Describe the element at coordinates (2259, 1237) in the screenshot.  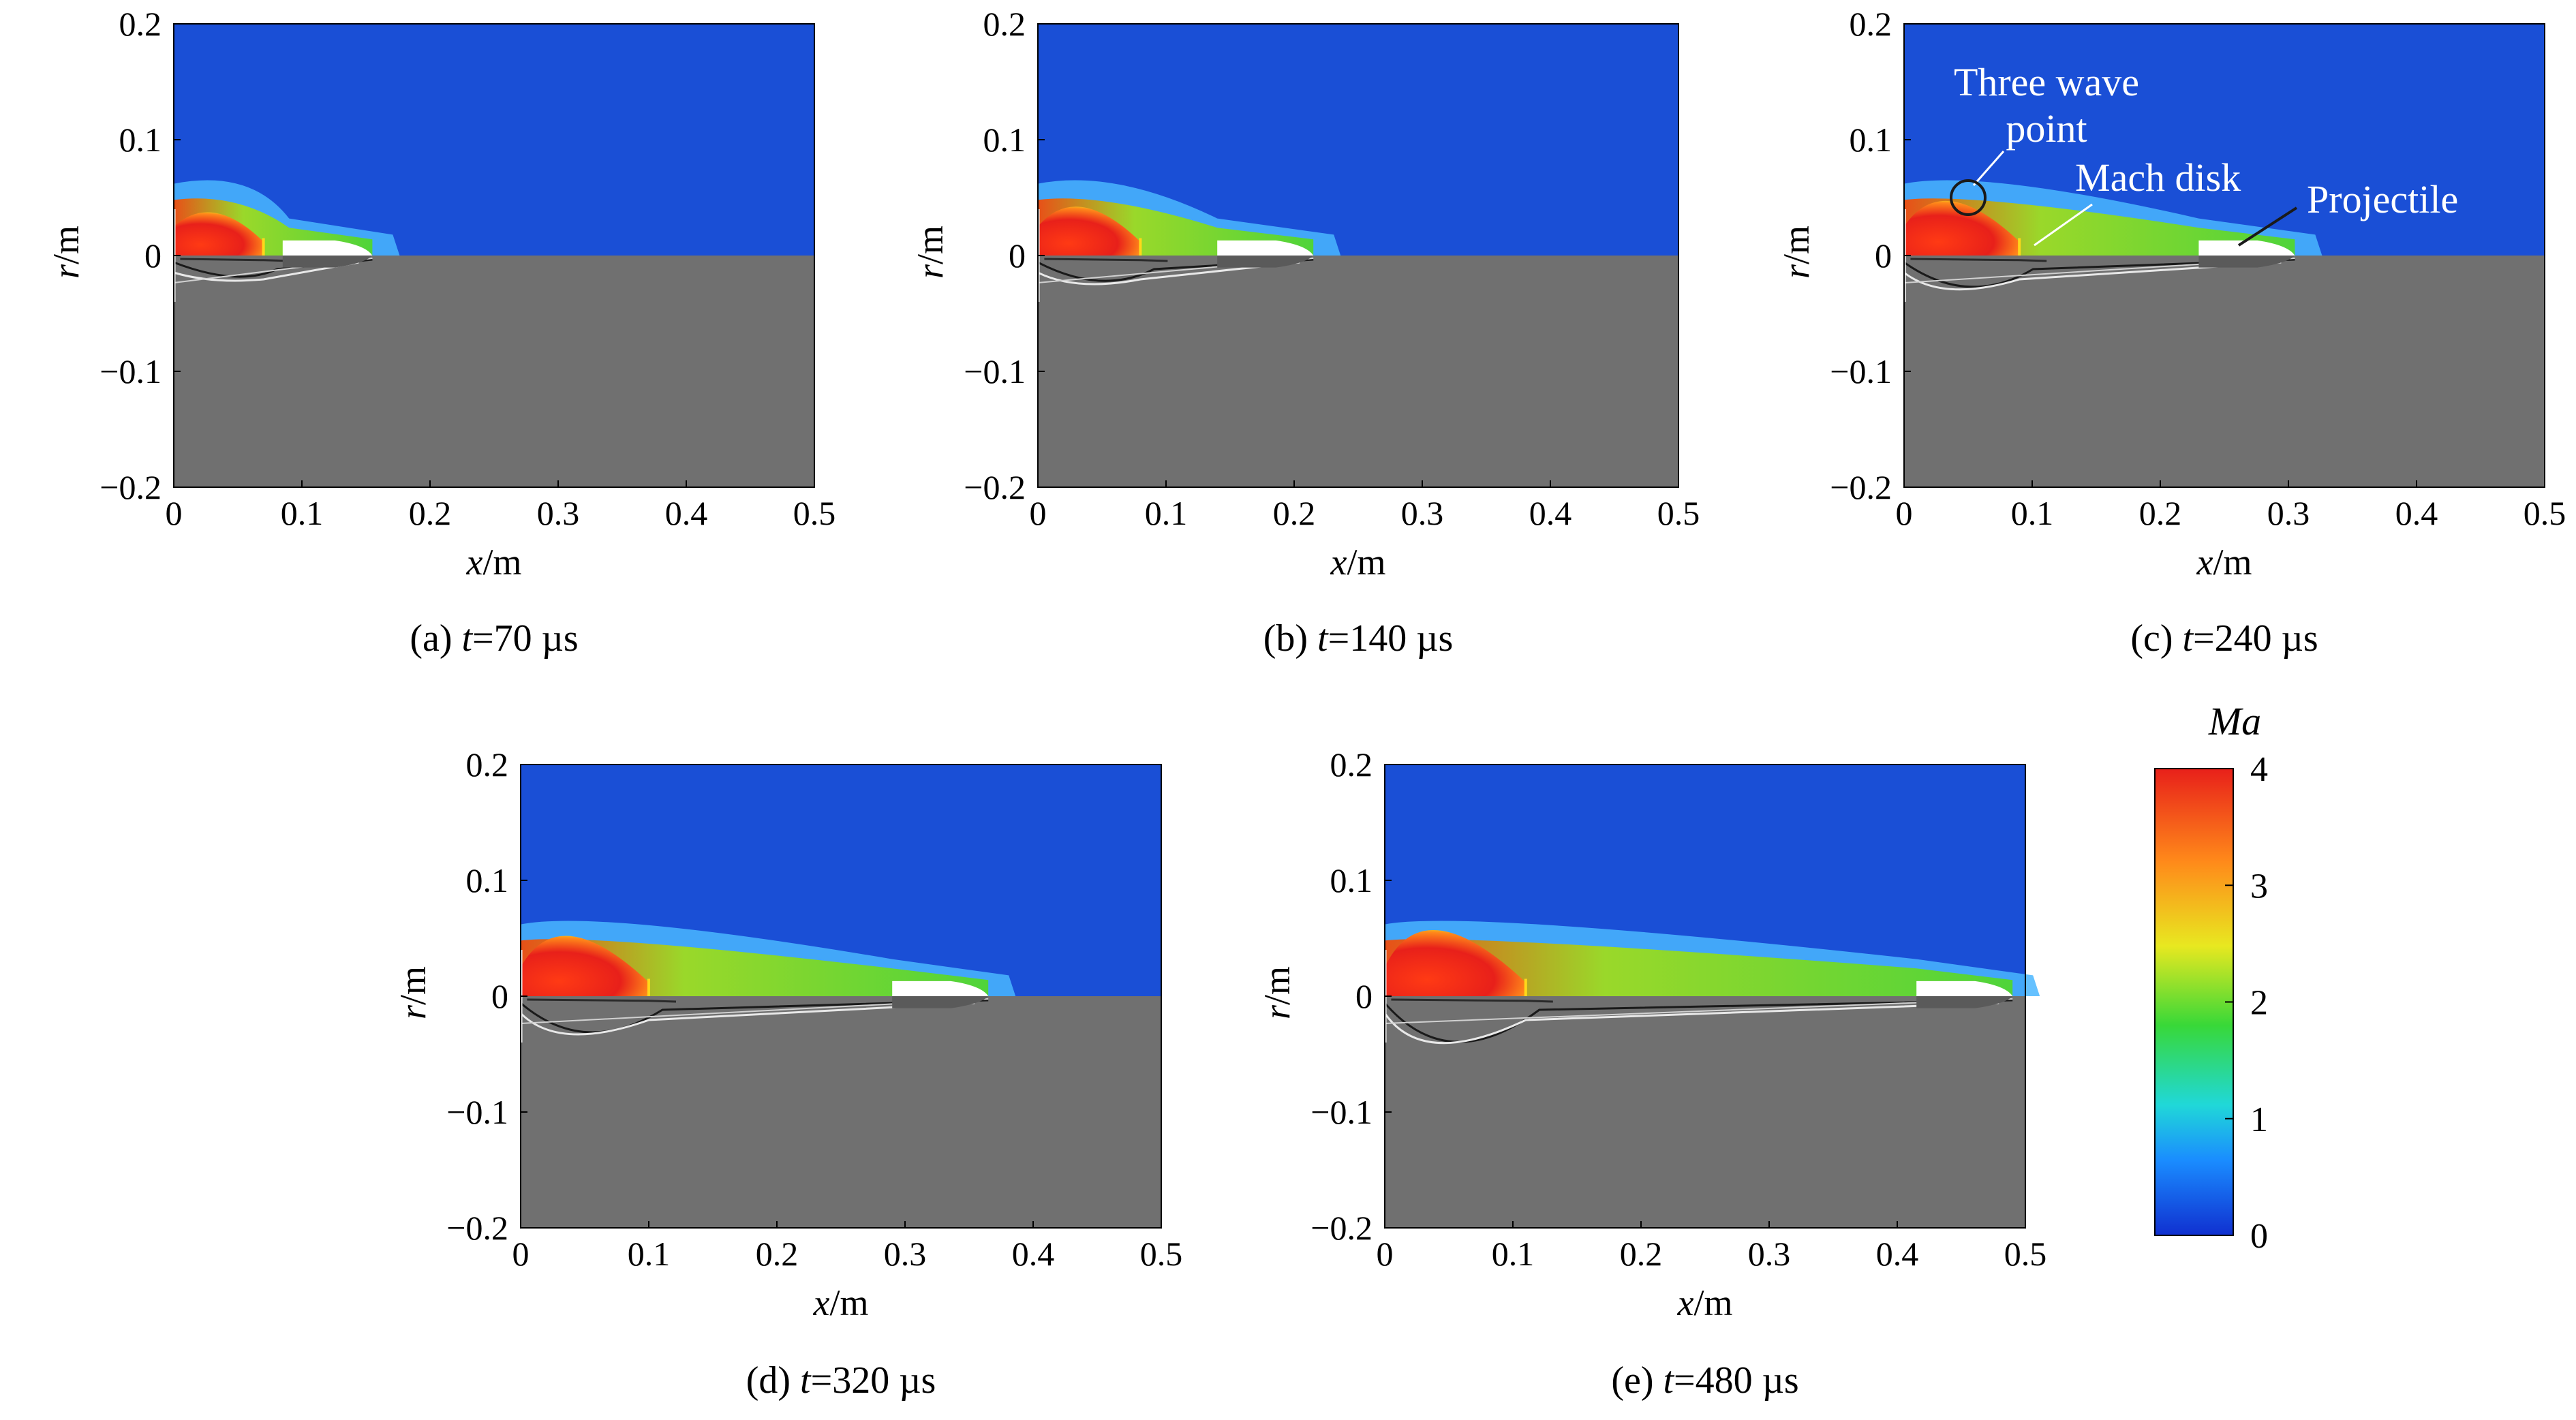
I see `colorbar-tick-label: 0` at that location.